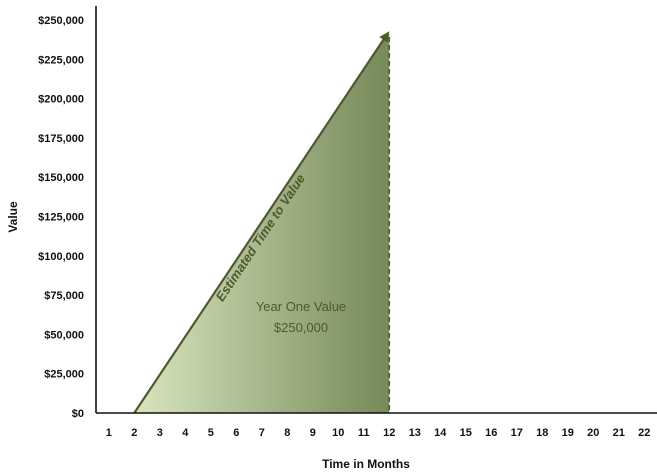 The width and height of the screenshot is (657, 475). What do you see at coordinates (160, 433) in the screenshot?
I see `x-tick-label: 3` at bounding box center [160, 433].